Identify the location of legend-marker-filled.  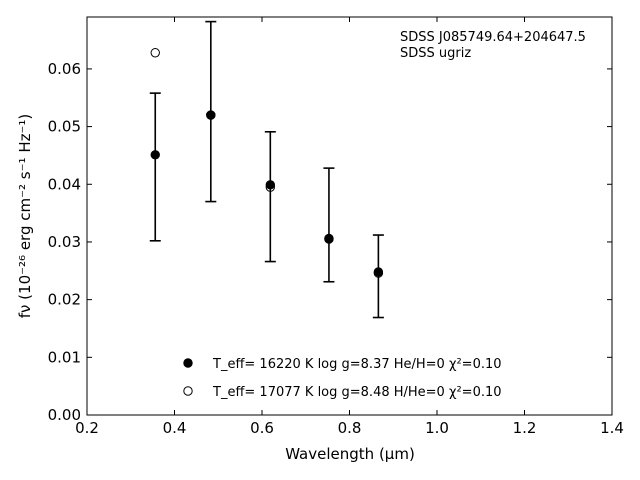
(188, 363).